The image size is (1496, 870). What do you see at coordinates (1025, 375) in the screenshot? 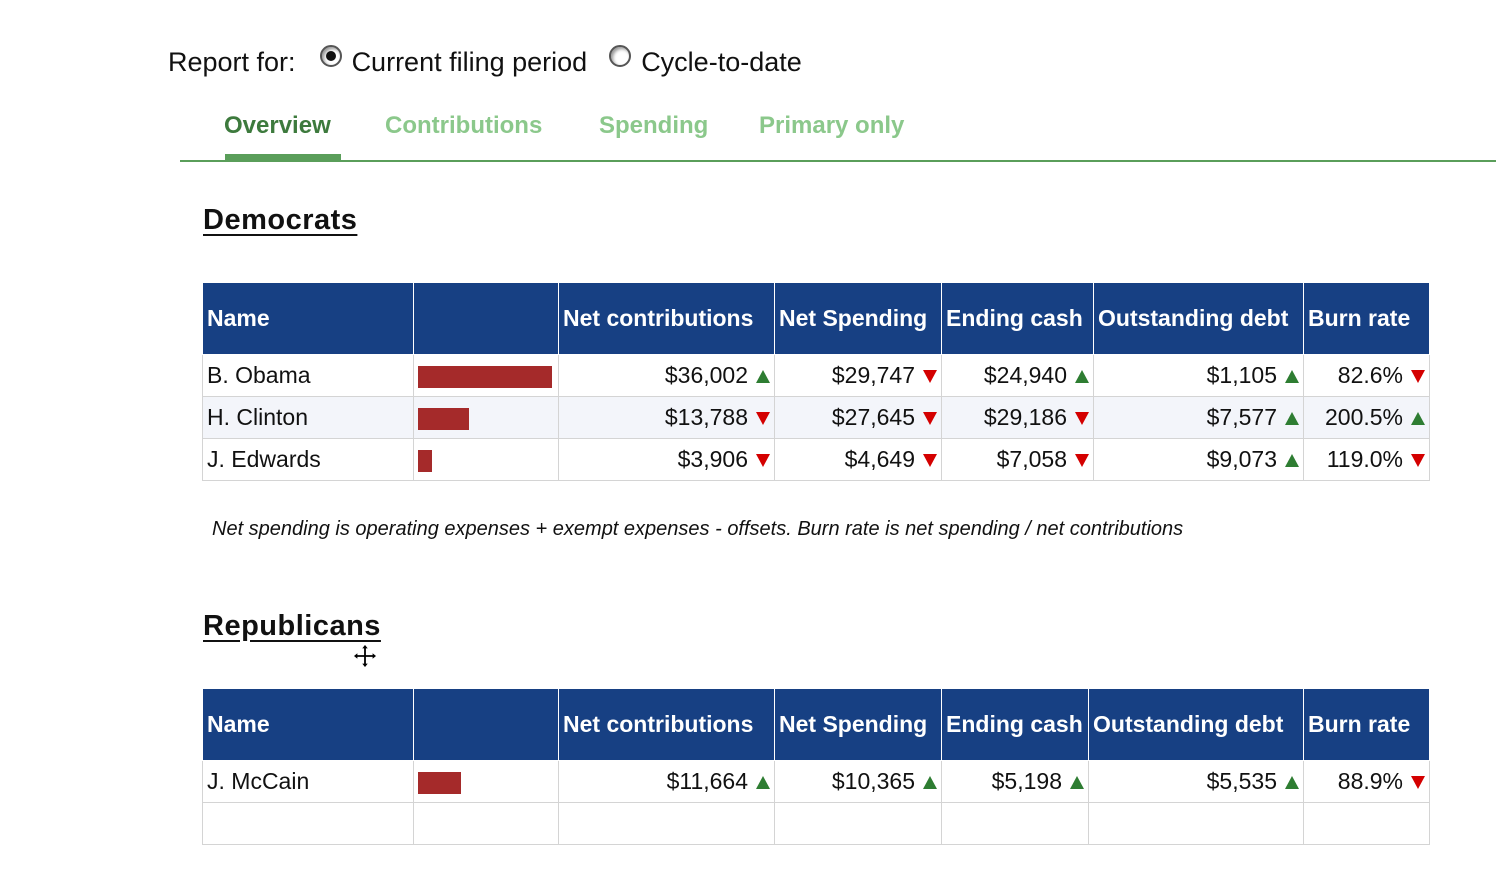
I see `ending-cash-value: $24,940` at bounding box center [1025, 375].